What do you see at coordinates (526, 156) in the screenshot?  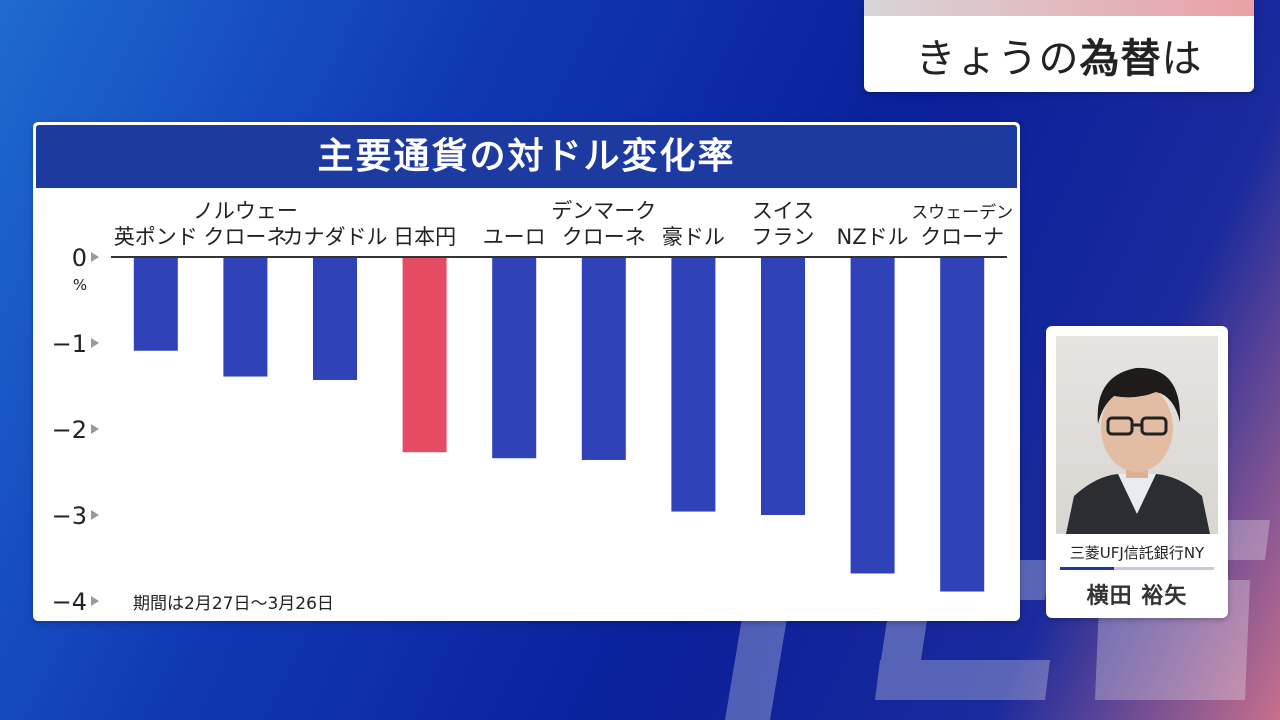 I see `chart-title: 主要通貨の対ドル変化率` at bounding box center [526, 156].